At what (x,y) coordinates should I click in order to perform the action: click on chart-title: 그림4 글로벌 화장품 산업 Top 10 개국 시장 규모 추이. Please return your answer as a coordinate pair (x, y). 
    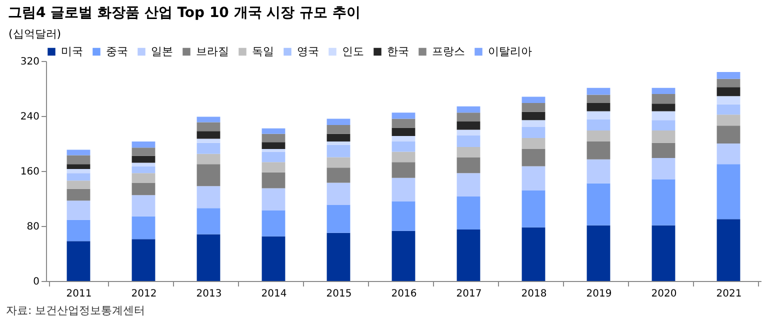
    Looking at the image, I should click on (184, 13).